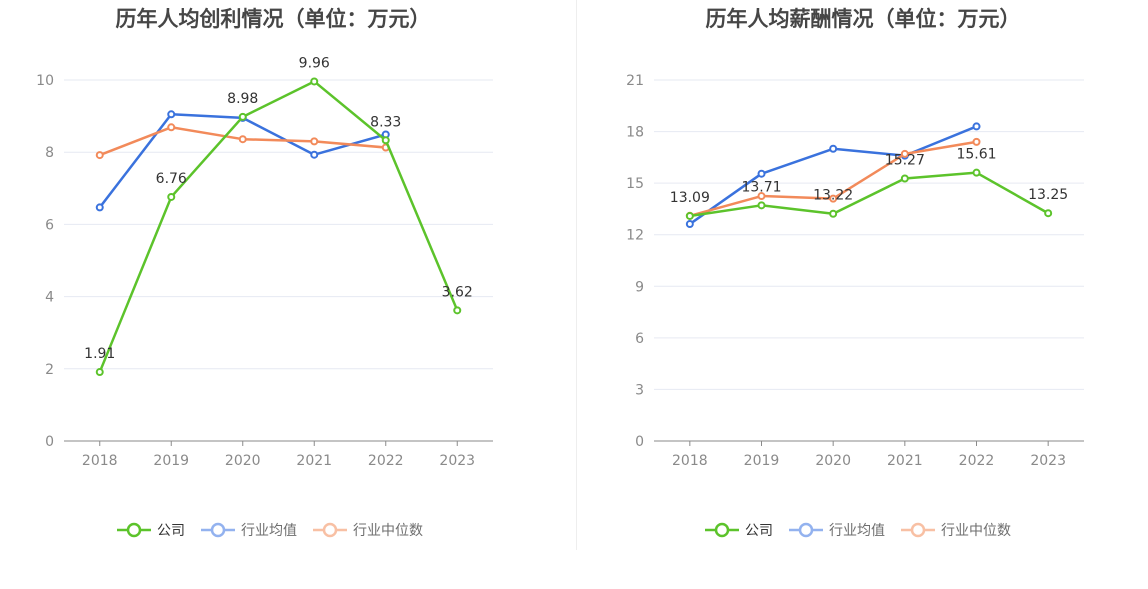  Describe the element at coordinates (869, 194) in the screenshot. I see `company-line` at that location.